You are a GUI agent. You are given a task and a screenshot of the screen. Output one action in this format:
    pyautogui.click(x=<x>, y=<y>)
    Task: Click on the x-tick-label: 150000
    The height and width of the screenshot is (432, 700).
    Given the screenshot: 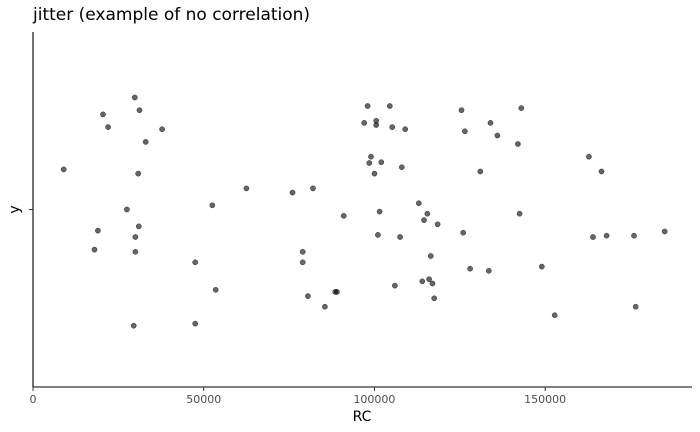 What is the action you would take?
    pyautogui.click(x=545, y=399)
    